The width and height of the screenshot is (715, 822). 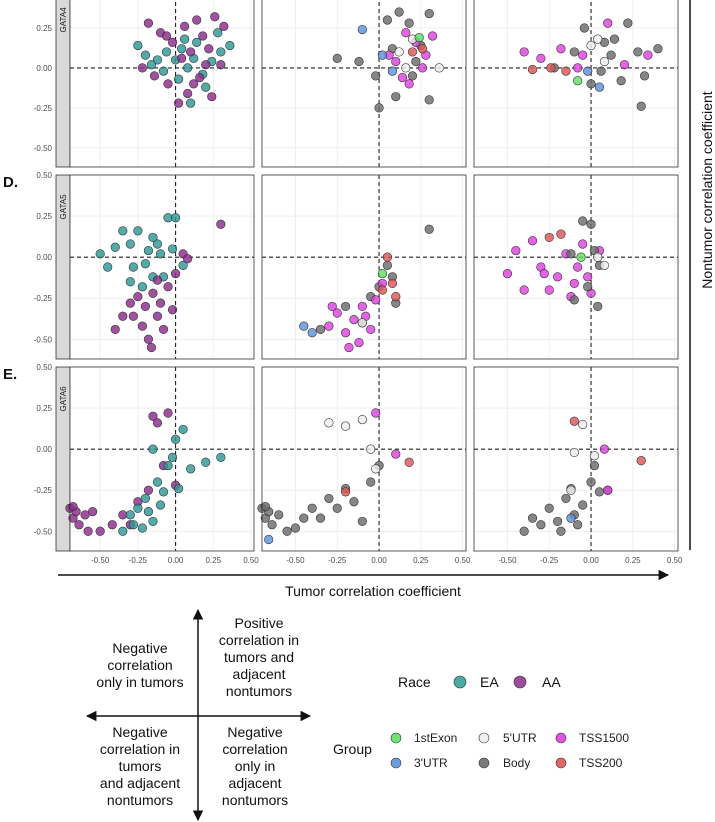 What do you see at coordinates (213, 560) in the screenshot?
I see `x-tick-label: 0.25` at bounding box center [213, 560].